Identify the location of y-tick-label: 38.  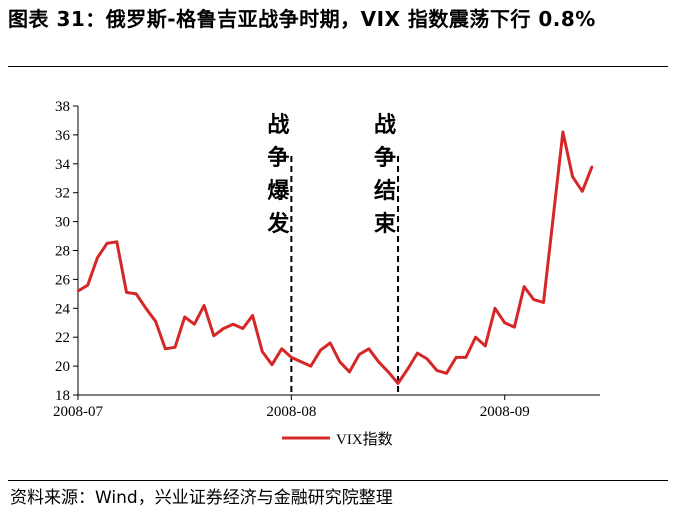
(62, 107).